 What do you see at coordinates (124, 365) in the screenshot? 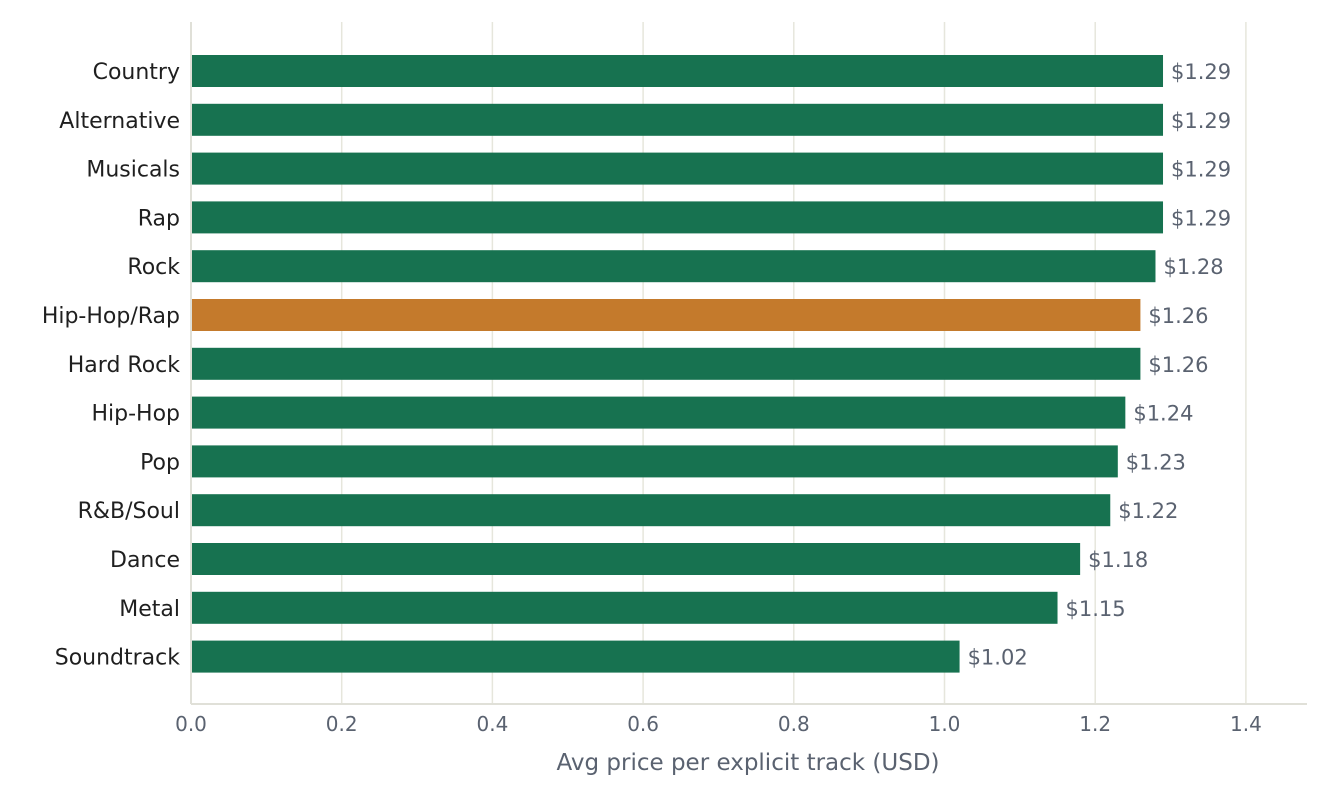
I see `category-label: Hard Rock` at bounding box center [124, 365].